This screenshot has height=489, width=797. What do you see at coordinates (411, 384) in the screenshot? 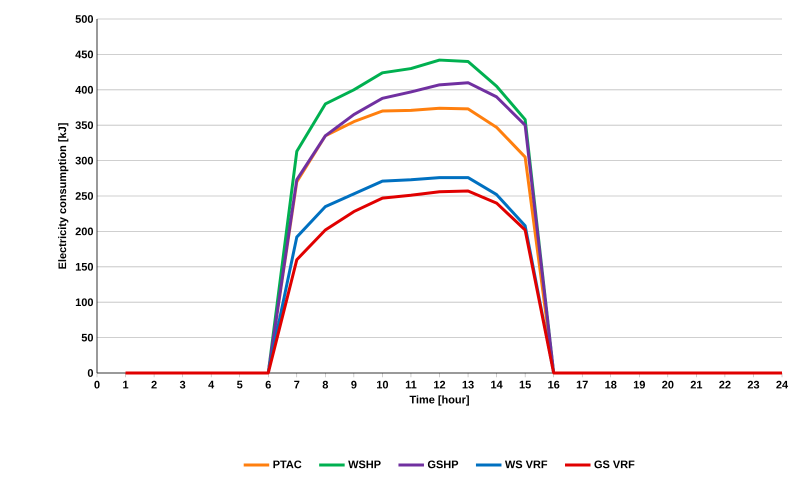
I see `x-tick-label: 11` at bounding box center [411, 384].